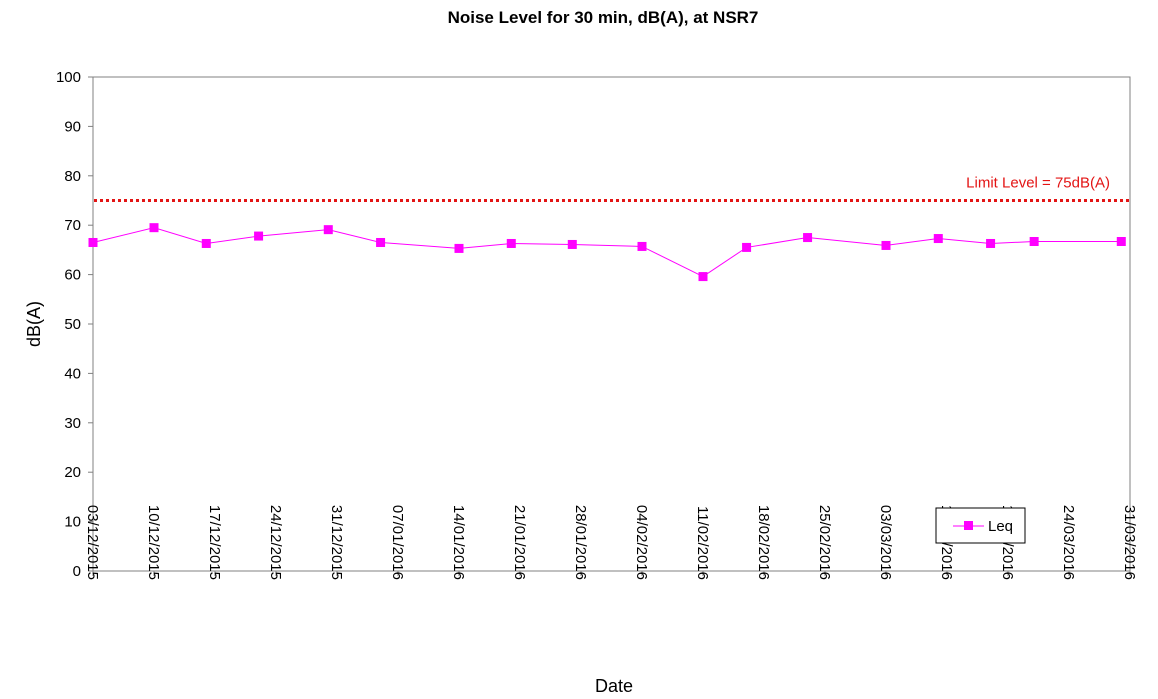 This screenshot has height=699, width=1158. I want to click on x-tick-label: 21/01/2016, so click(519, 542).